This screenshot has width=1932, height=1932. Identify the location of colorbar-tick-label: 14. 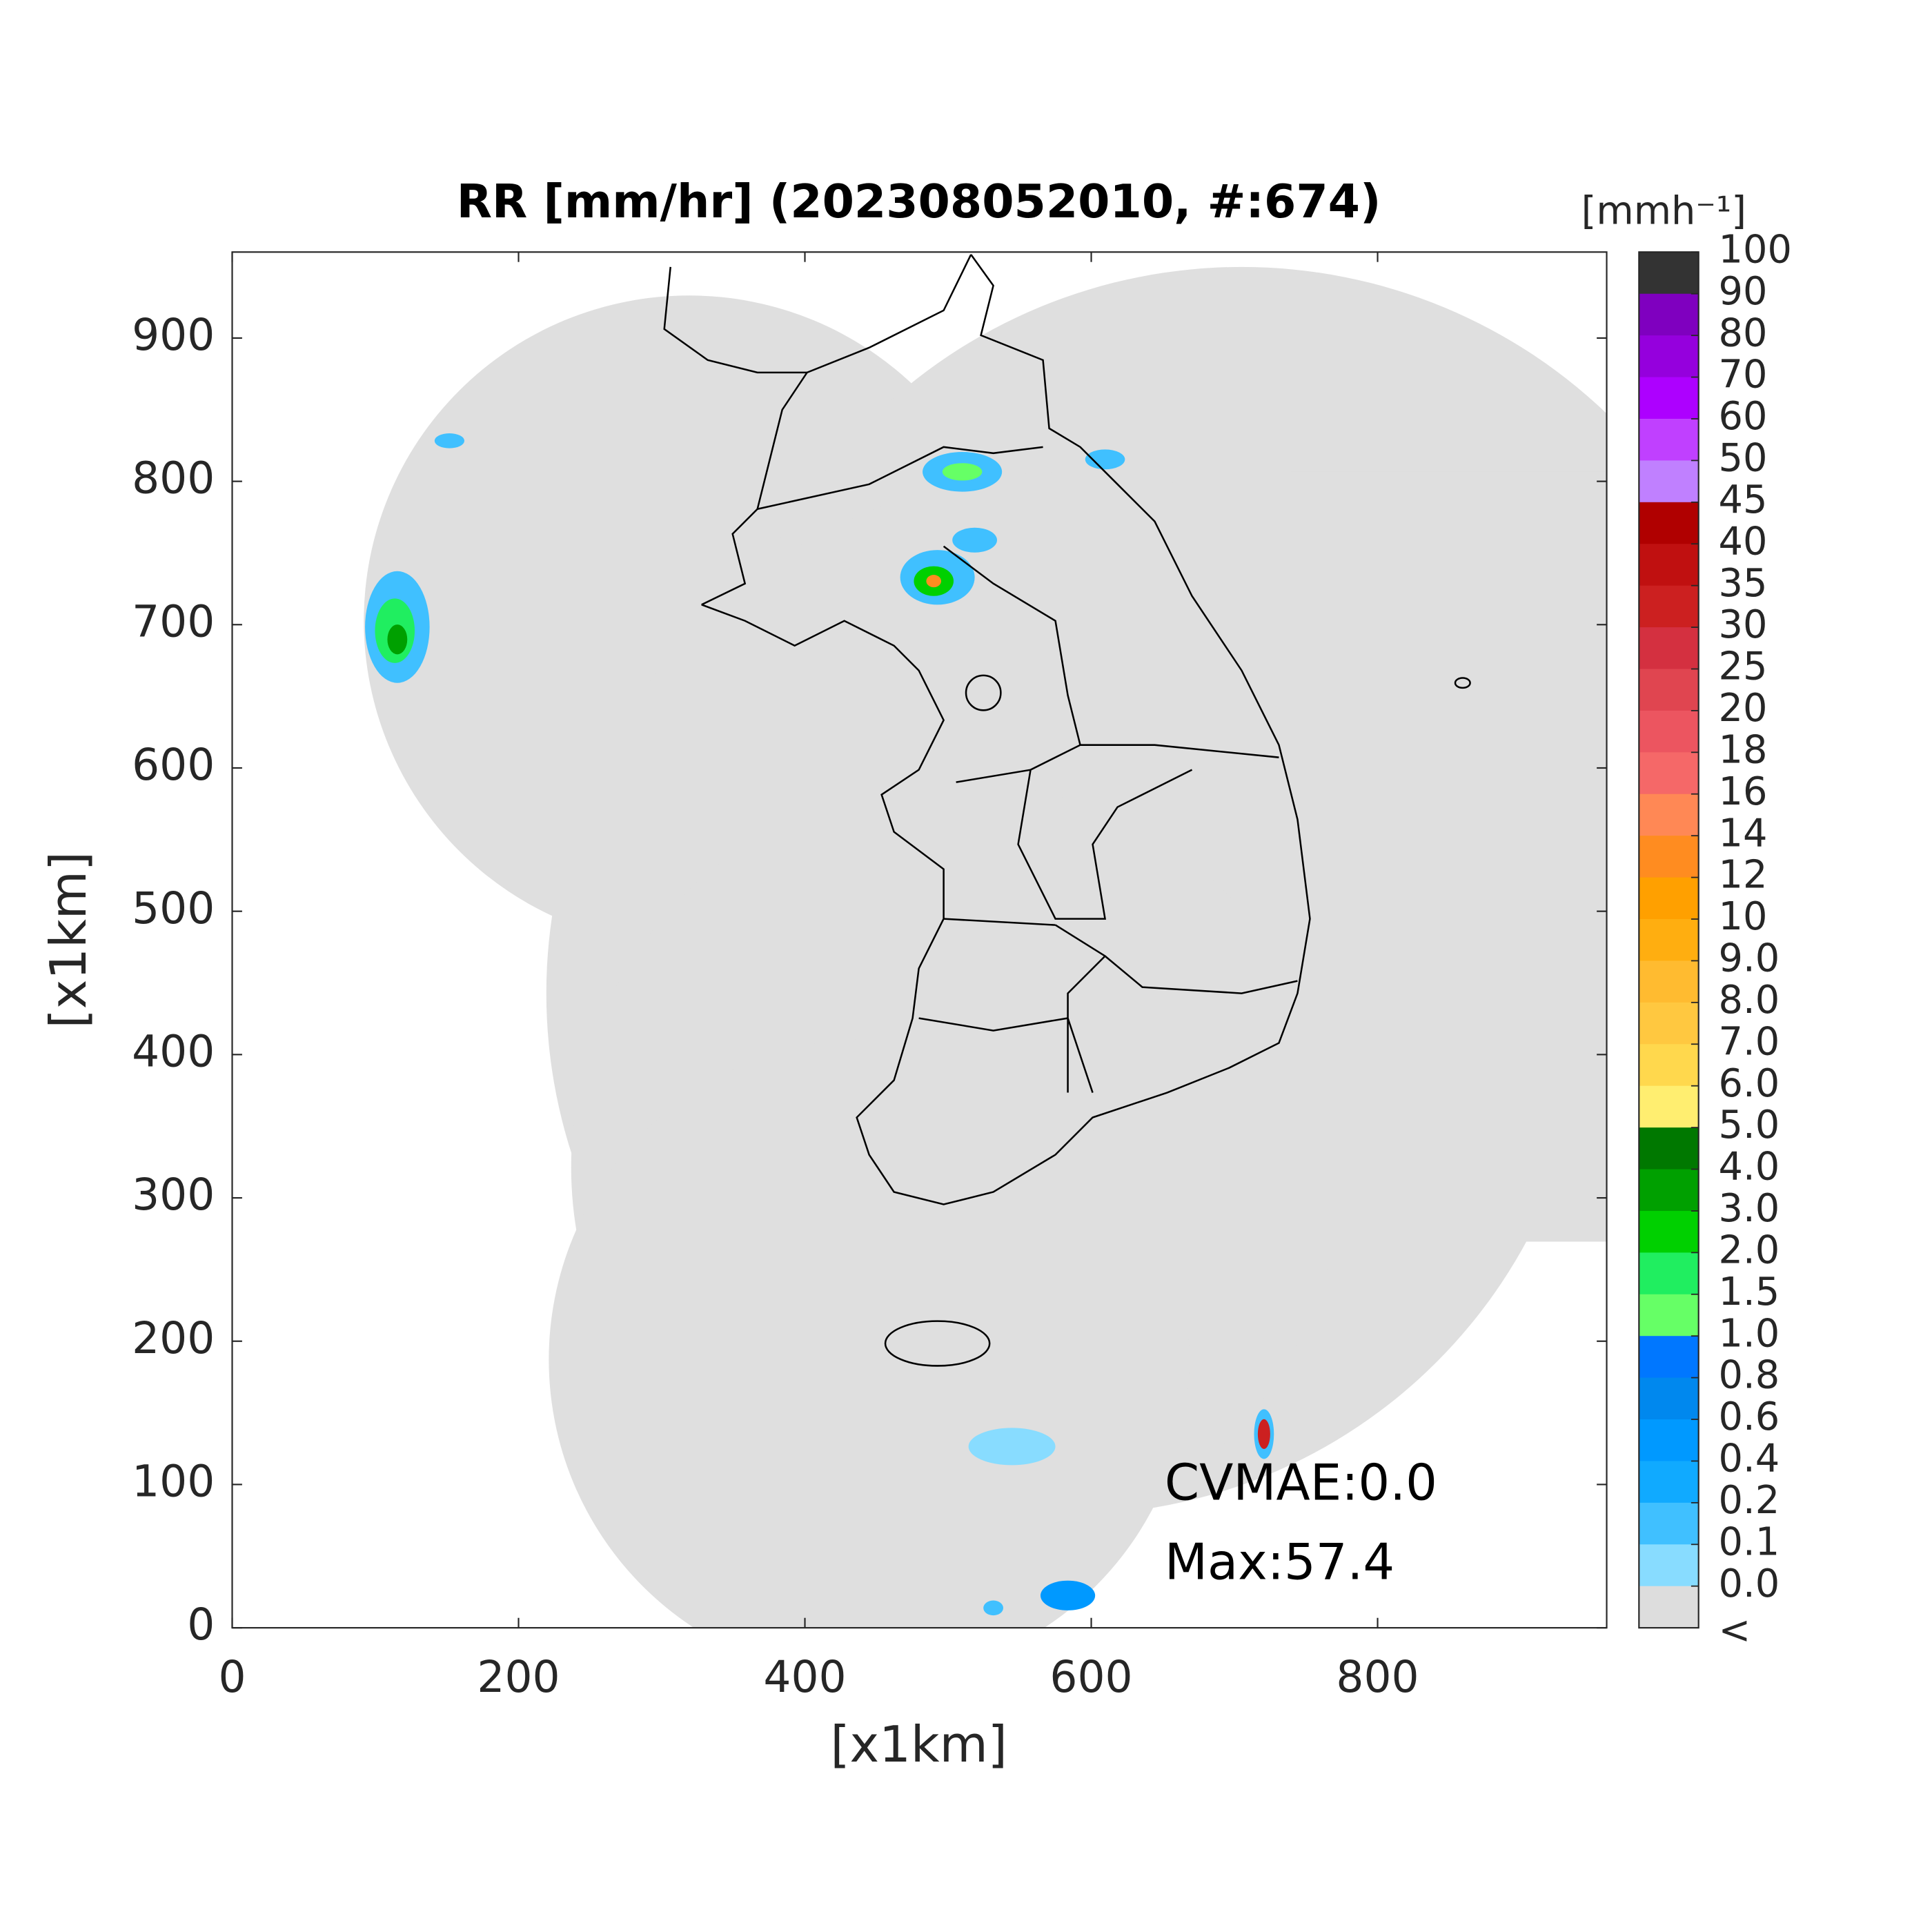
(1742, 833).